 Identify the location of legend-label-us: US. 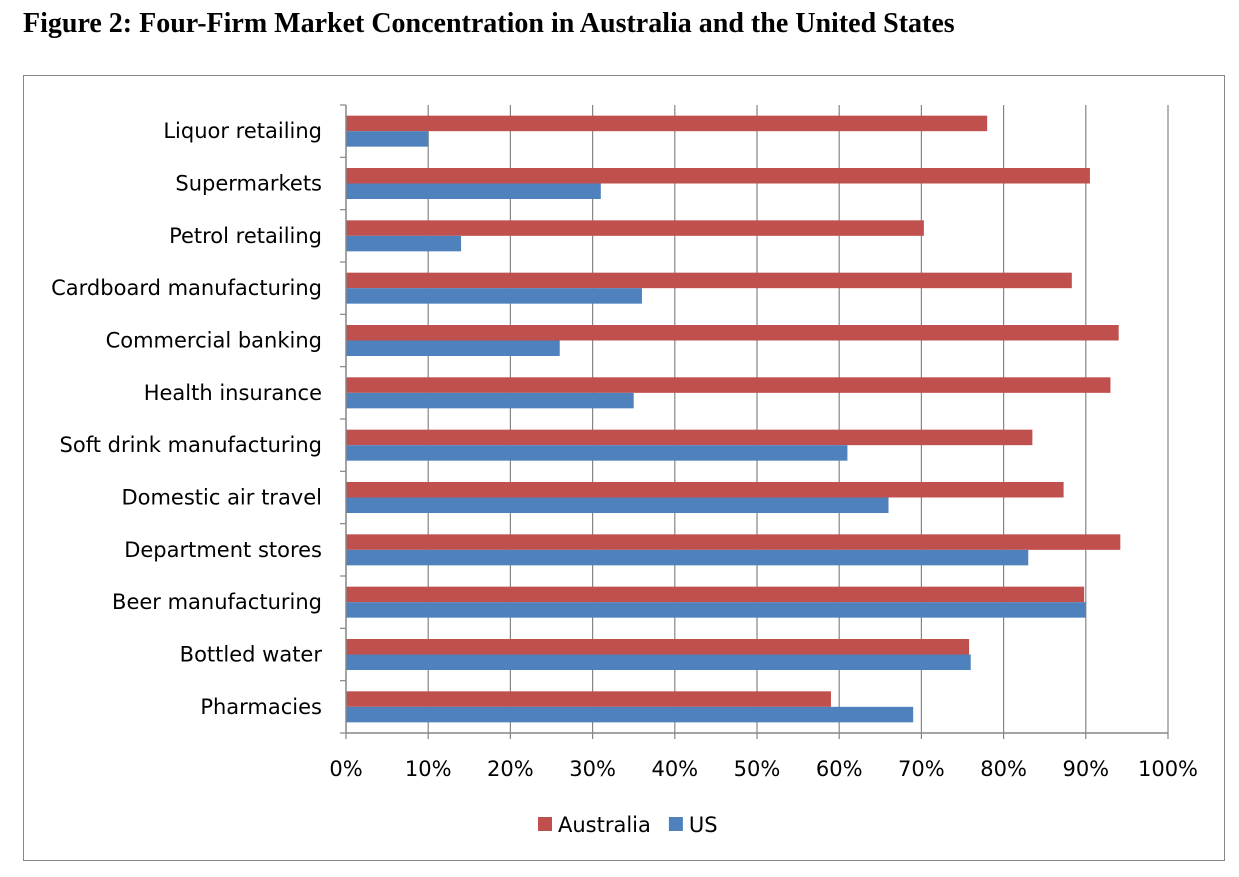
(703, 825).